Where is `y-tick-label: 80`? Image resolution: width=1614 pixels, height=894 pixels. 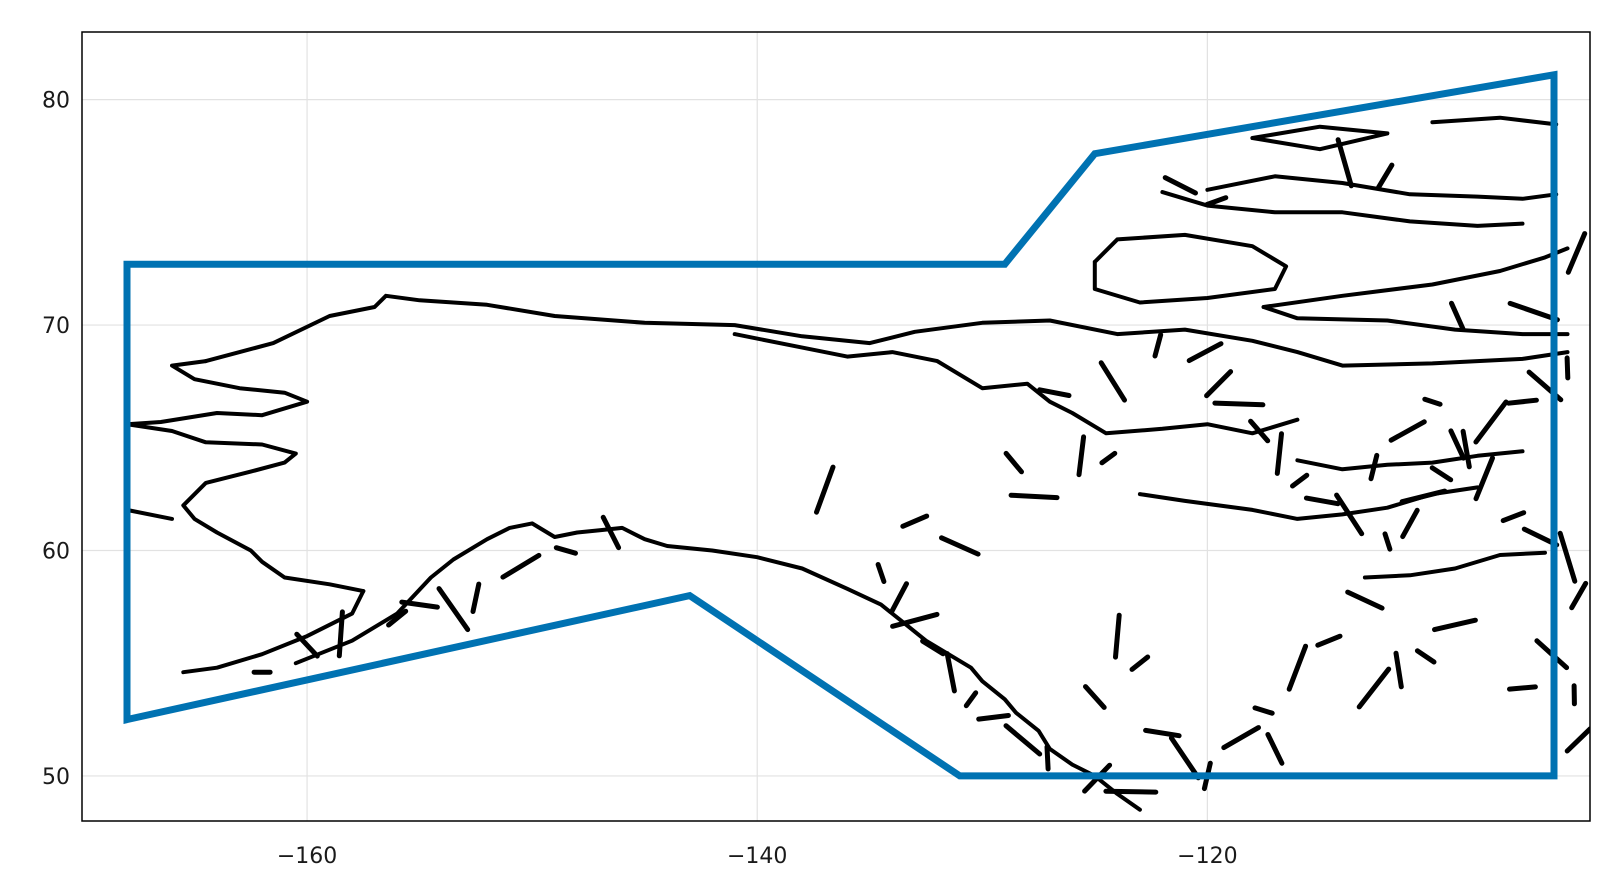
y-tick-label: 80 is located at coordinates (56, 101).